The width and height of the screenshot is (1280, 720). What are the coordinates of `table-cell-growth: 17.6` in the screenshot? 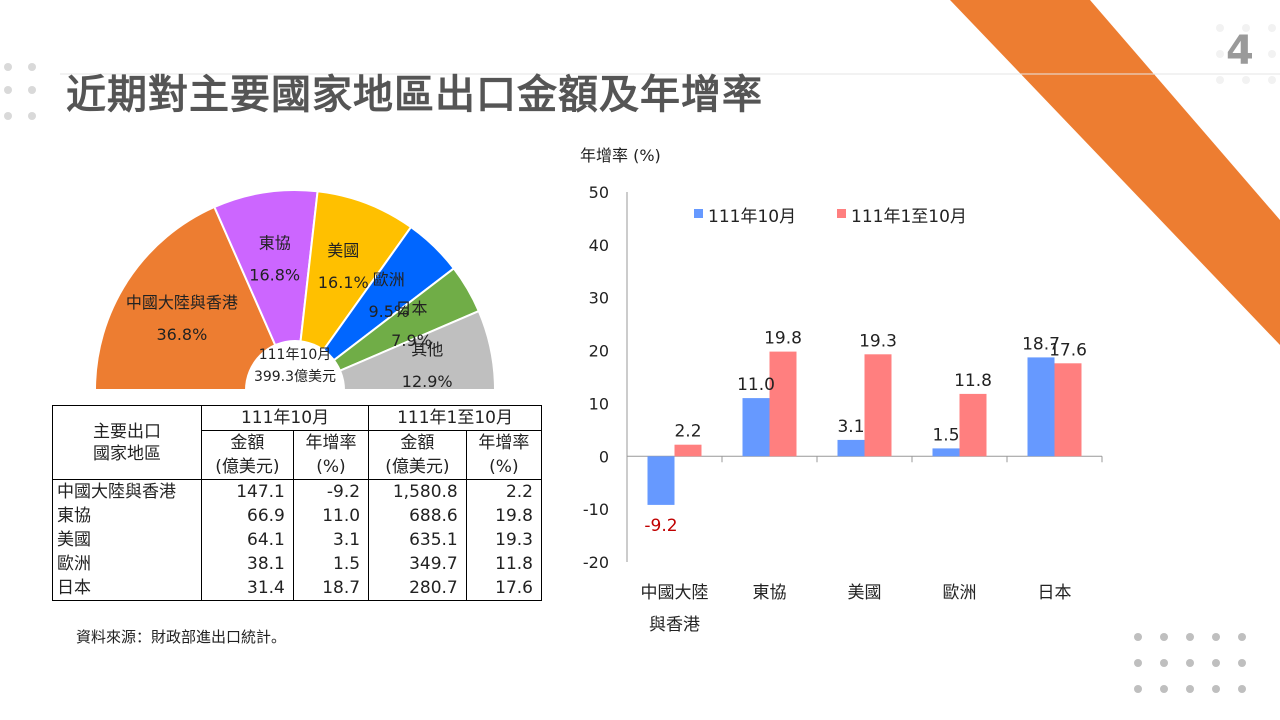 It's located at (504, 588).